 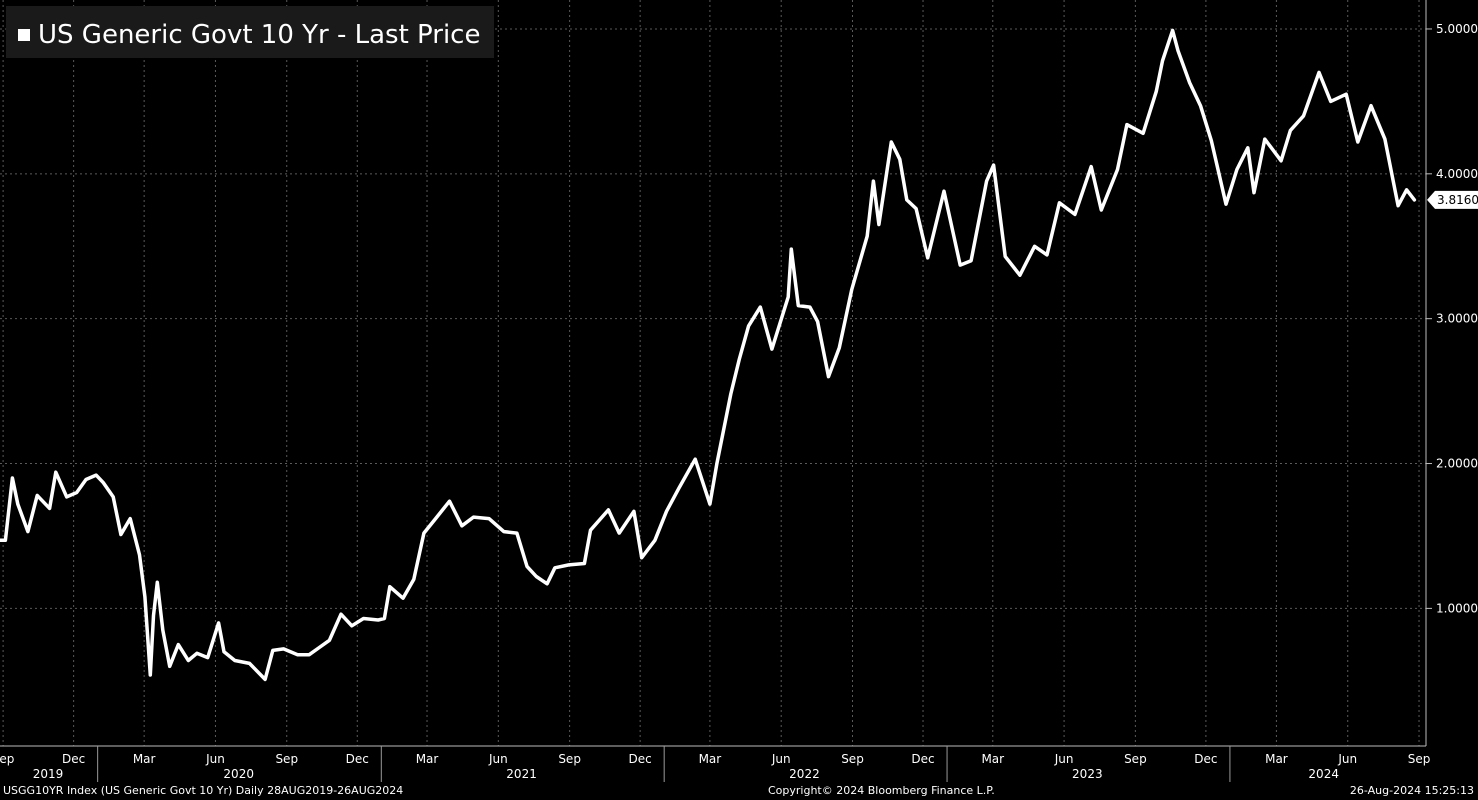 I want to click on y-tick-label: 3.0000, so click(x=1457, y=319).